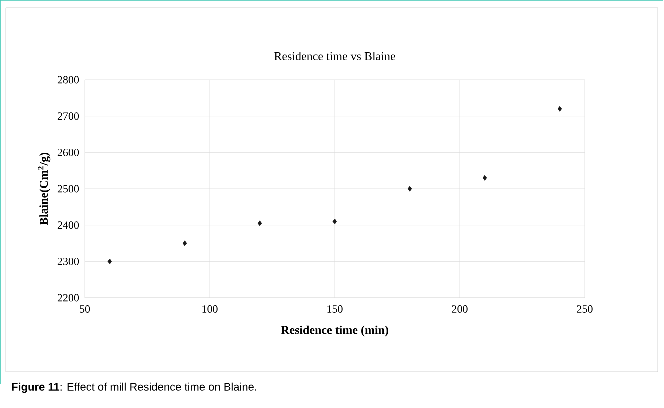  I want to click on x-tick-label: 200, so click(460, 309).